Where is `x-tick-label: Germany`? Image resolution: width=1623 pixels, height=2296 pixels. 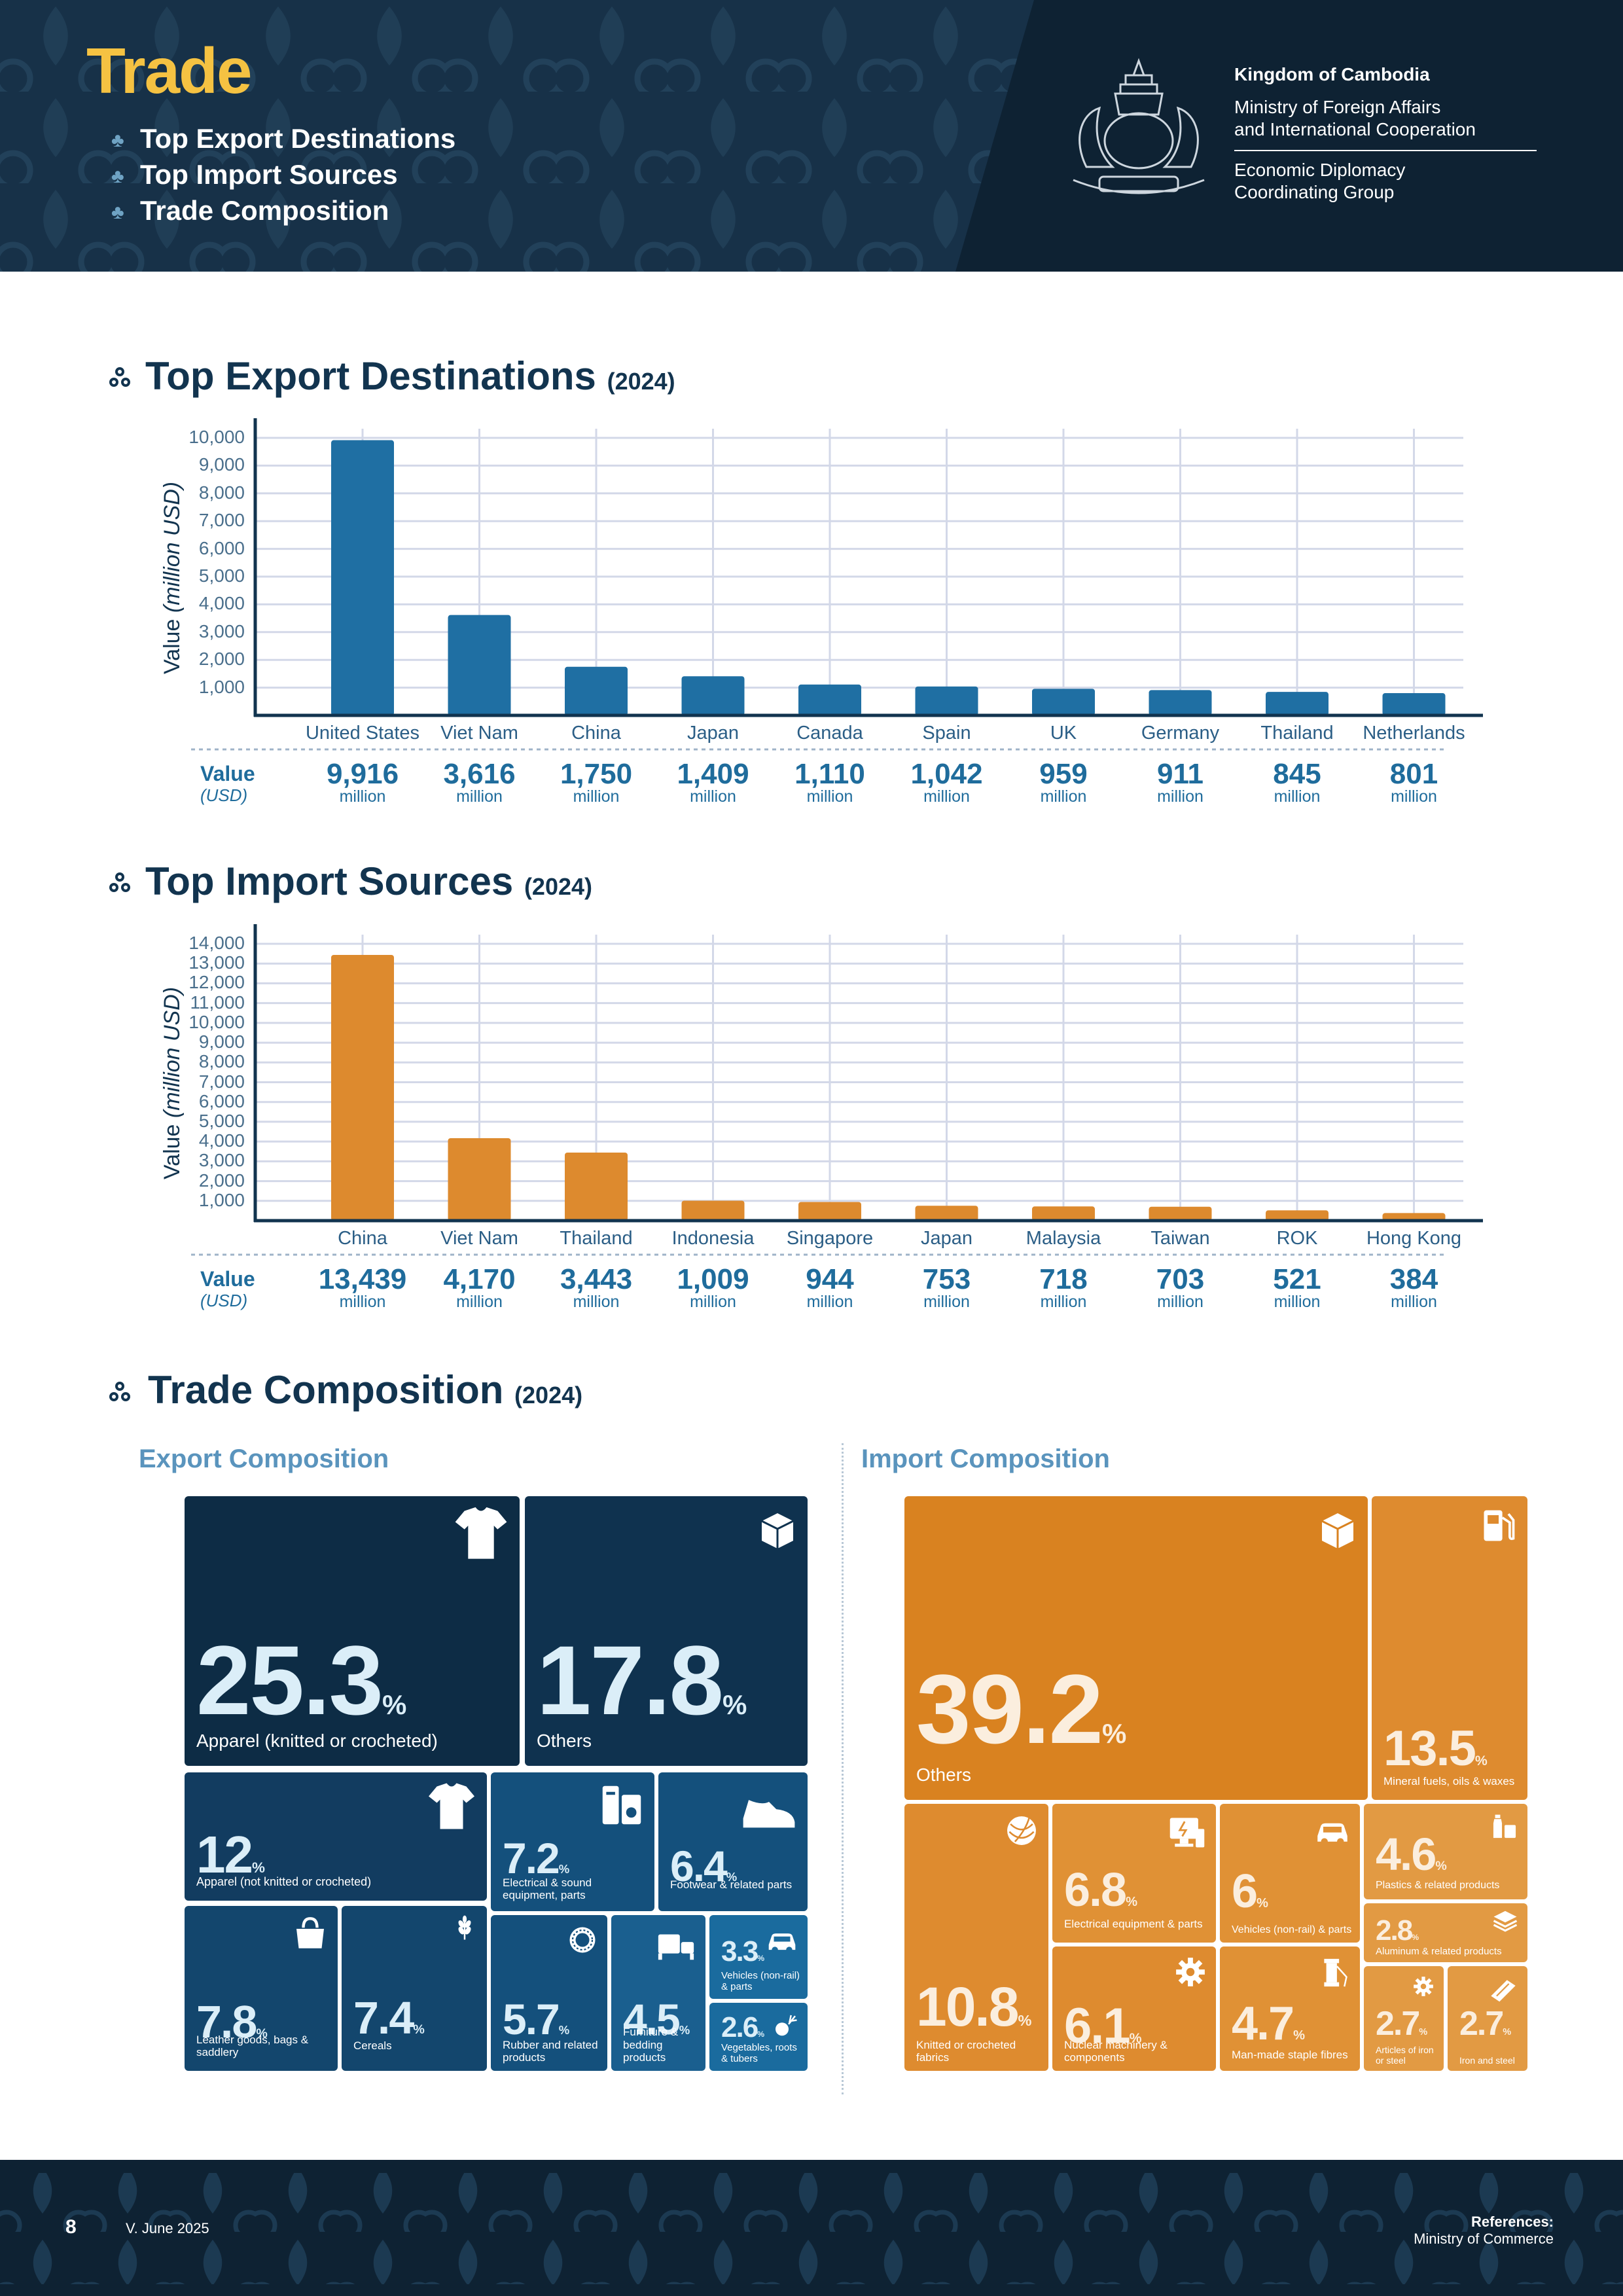
x-tick-label: Germany is located at coordinates (1180, 733).